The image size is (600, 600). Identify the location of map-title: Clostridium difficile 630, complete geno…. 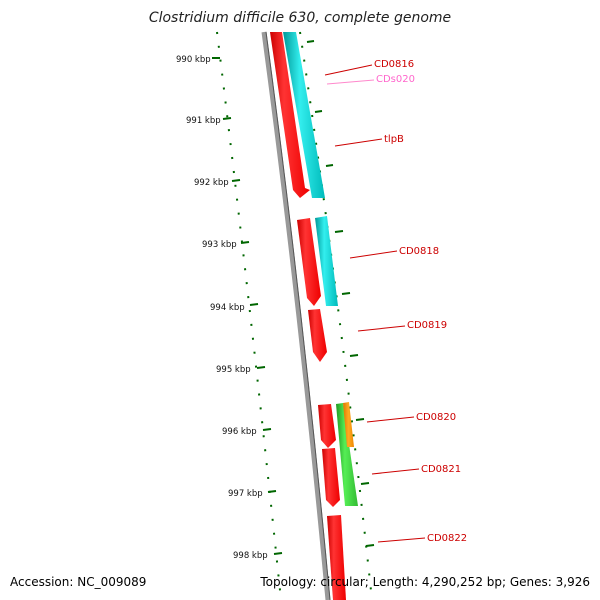
(300, 18).